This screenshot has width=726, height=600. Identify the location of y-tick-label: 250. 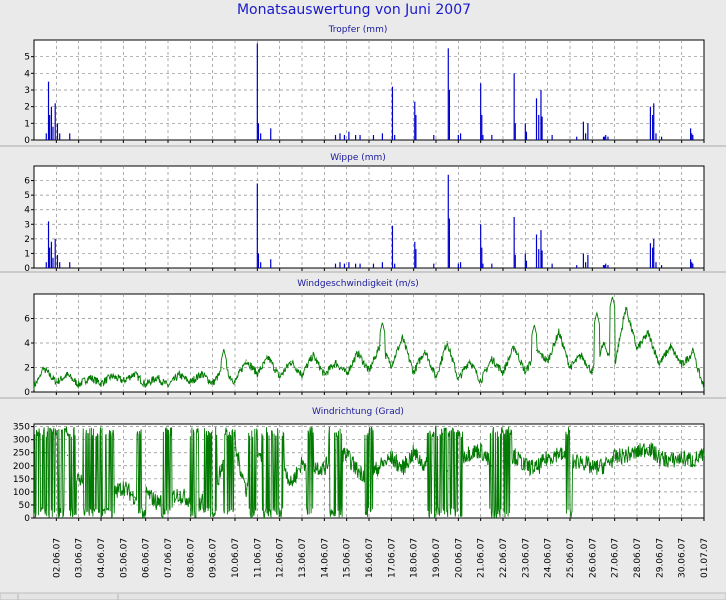
(21, 454).